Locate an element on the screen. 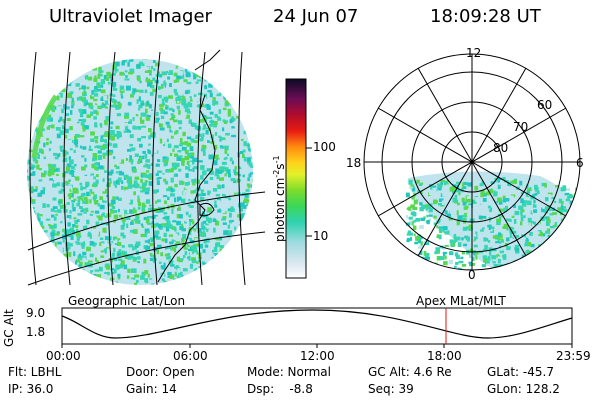 The width and height of the screenshot is (600, 400). colorbar-tick-100: 100 is located at coordinates (324, 147).